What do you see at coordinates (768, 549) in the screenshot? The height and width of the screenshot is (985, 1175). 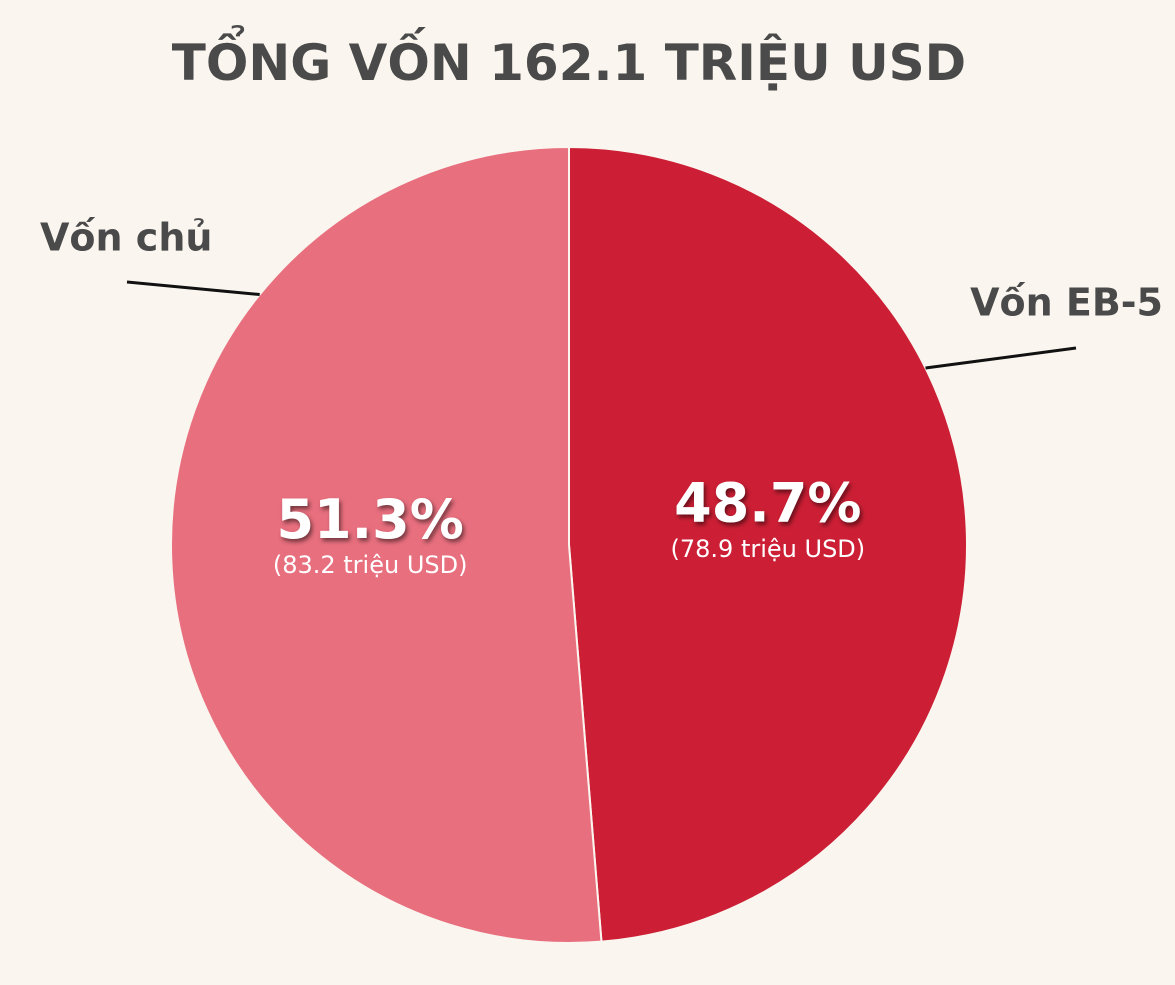 I see `sub-label: (78.9 triệu USD)` at bounding box center [768, 549].